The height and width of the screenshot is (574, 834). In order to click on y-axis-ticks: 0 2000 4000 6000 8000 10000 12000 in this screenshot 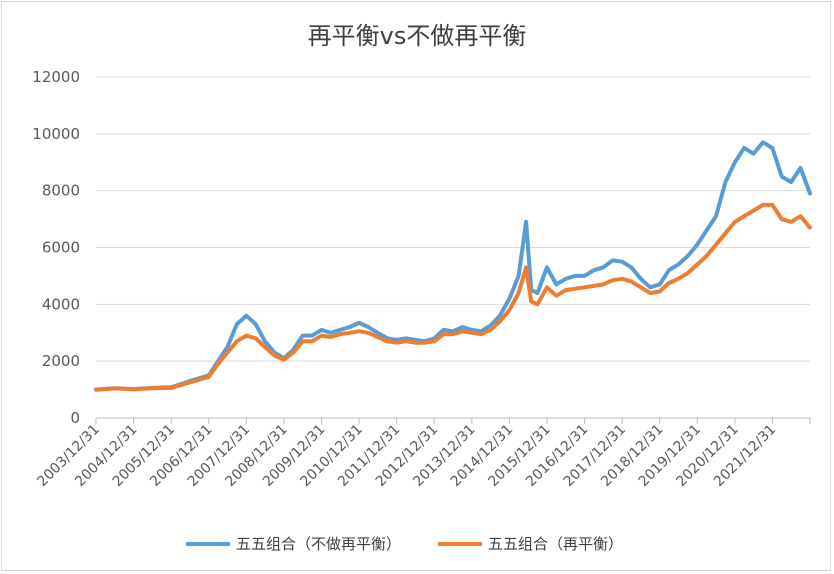, I will do `click(56, 247)`.